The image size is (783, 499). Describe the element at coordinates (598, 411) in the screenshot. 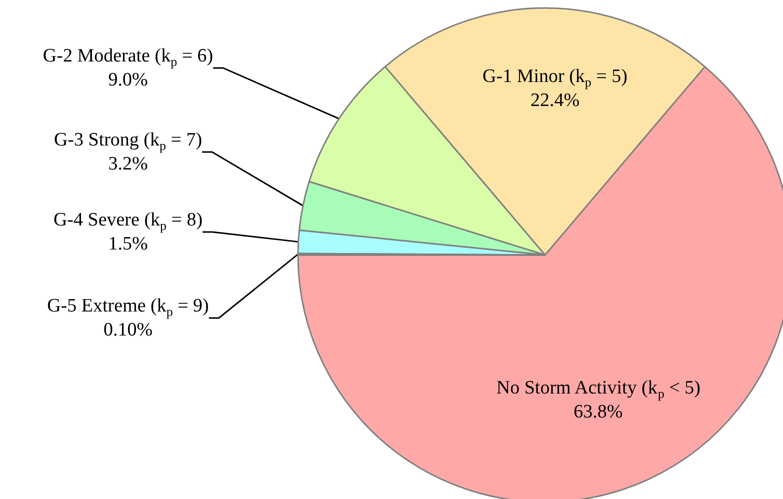

I see `data-label: 63.8%` at that location.